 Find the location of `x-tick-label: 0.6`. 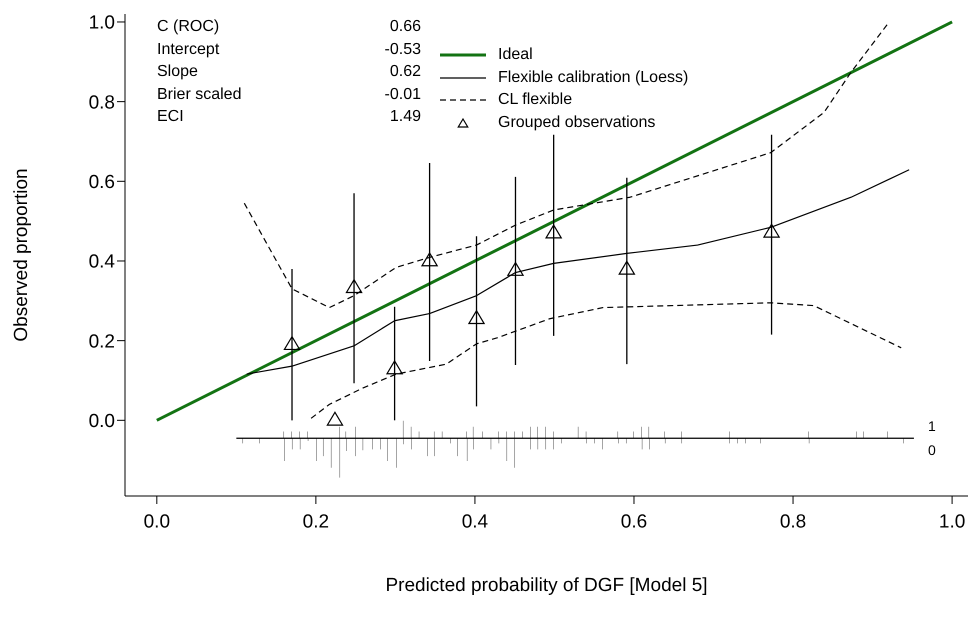

x-tick-label: 0.6 is located at coordinates (634, 521).